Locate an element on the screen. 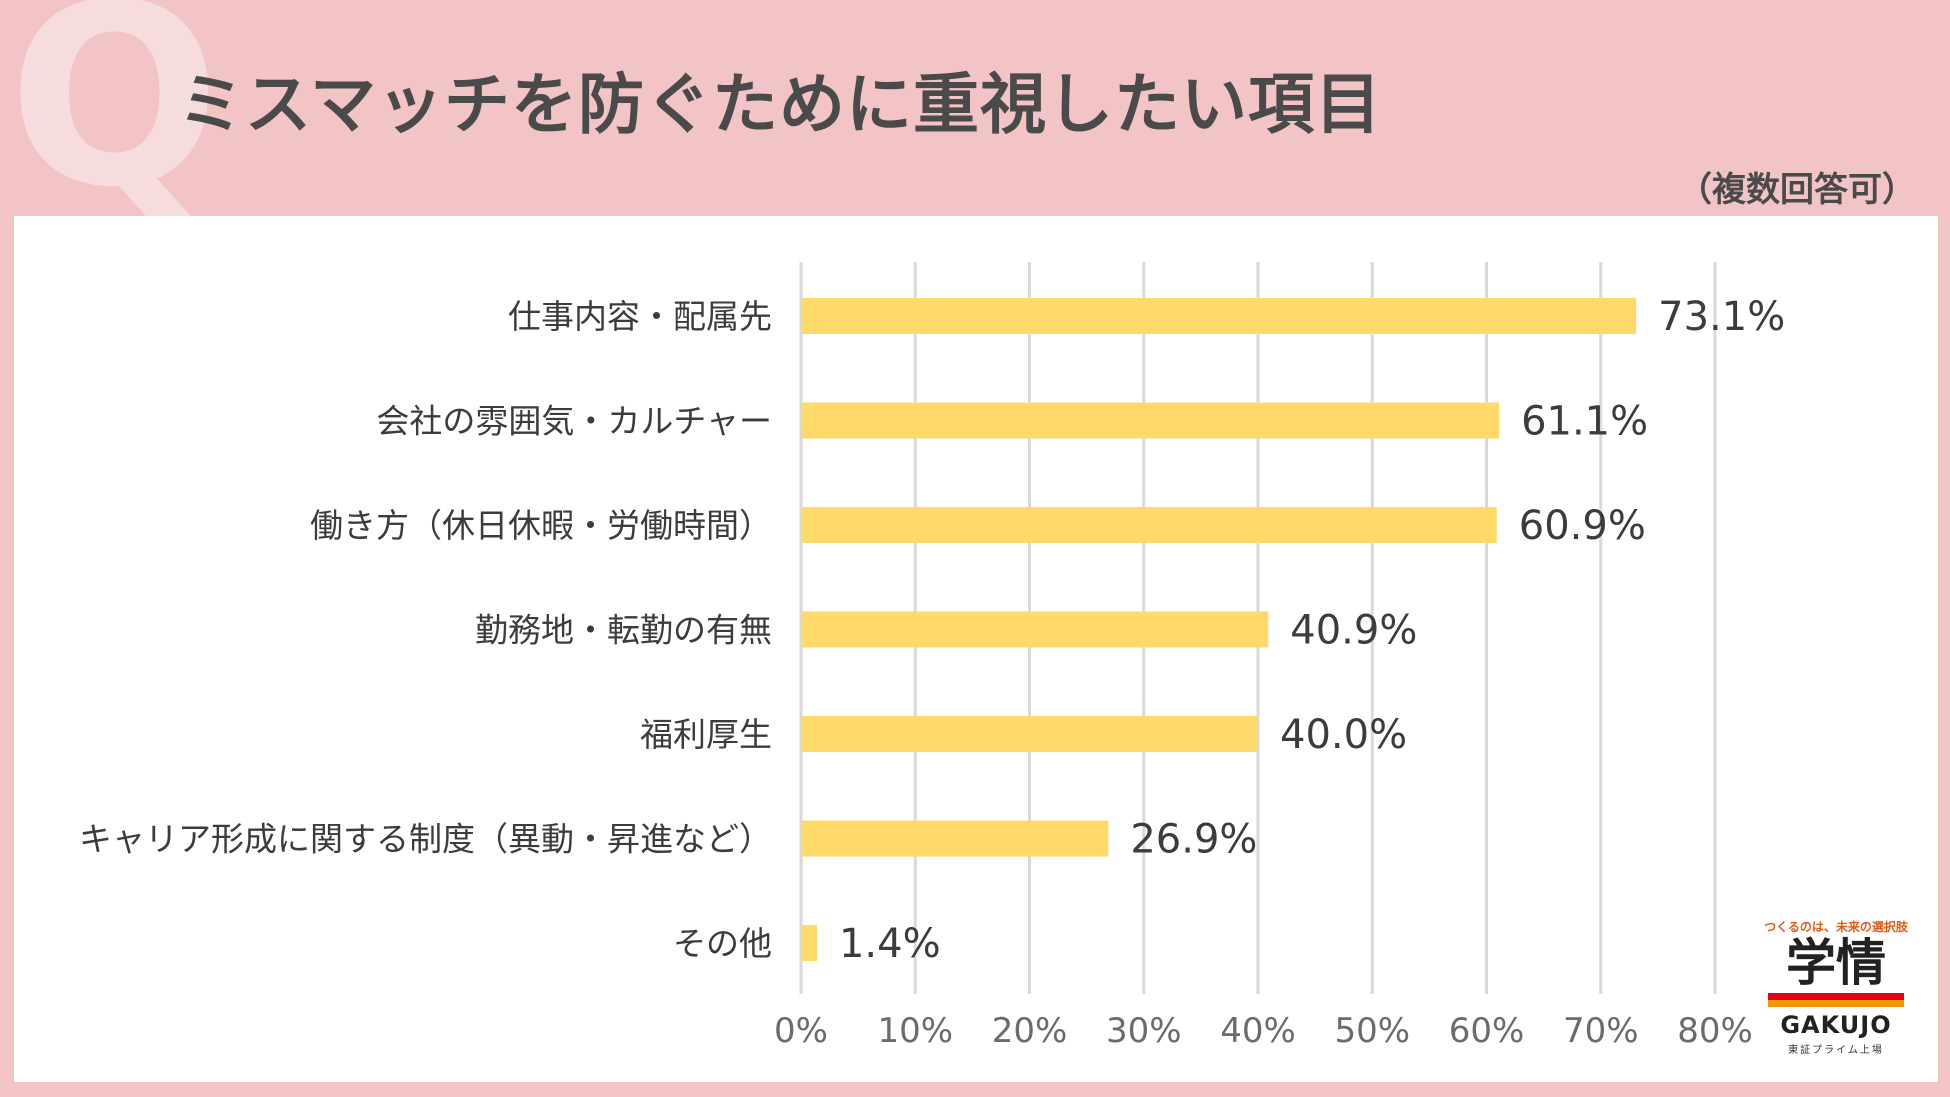 This screenshot has height=1097, width=1950. chart-title: ミスマッチを防ぐために重視したい項目 is located at coordinates (780, 104).